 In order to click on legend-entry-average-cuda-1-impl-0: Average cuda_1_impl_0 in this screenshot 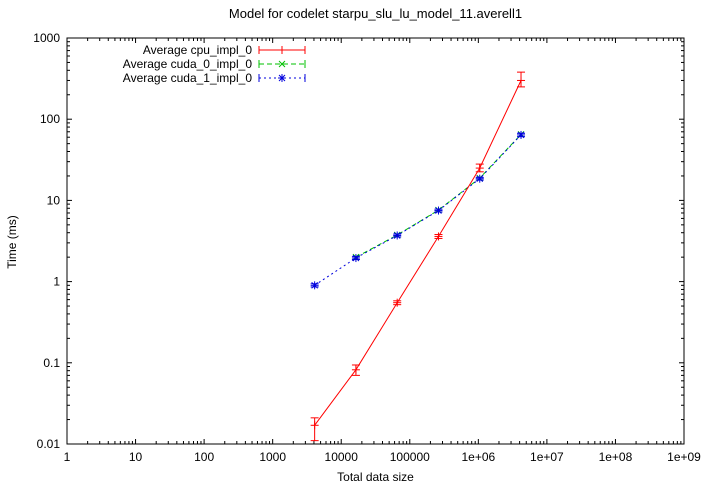, I will do `click(214, 78)`.